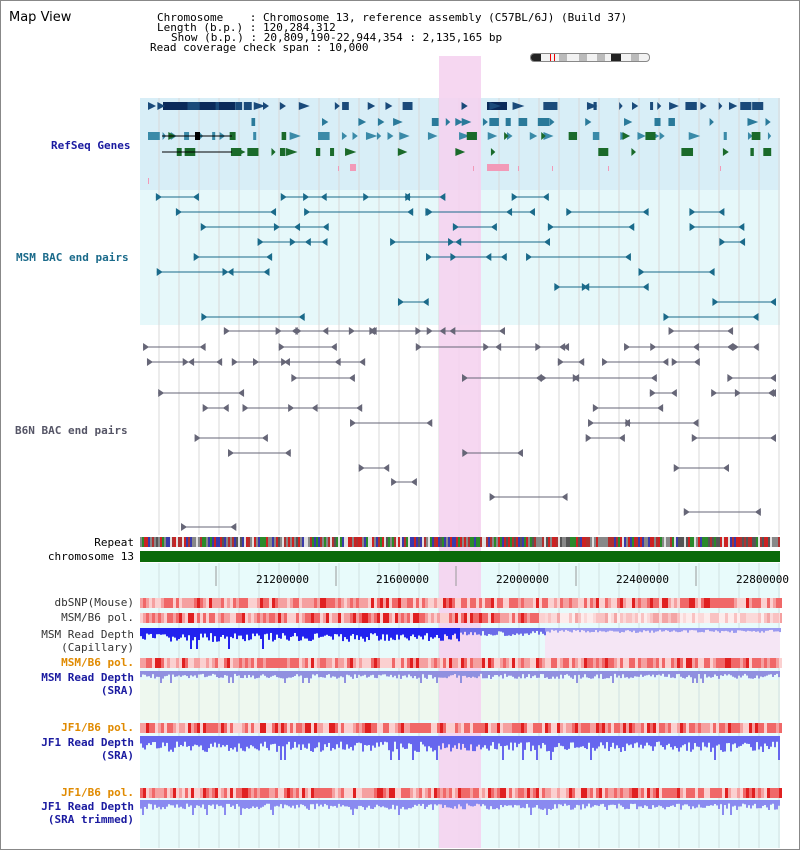 This screenshot has height=850, width=800. Describe the element at coordinates (590, 57) in the screenshot. I see `chromosome-ideogram` at that location.